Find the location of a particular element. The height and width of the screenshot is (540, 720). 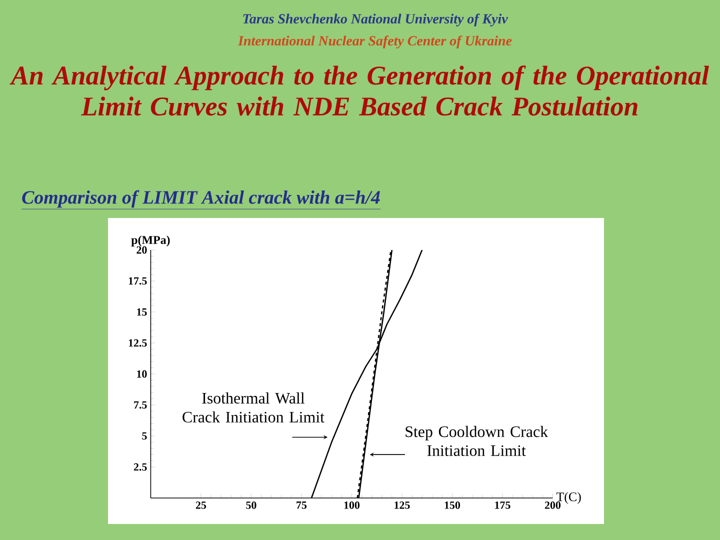

x-tick-label: 75 is located at coordinates (301, 505).